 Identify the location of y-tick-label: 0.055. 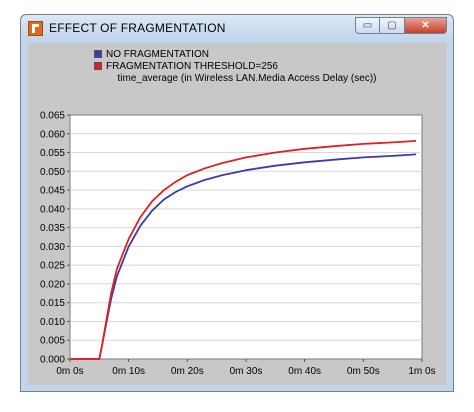
(52, 153).